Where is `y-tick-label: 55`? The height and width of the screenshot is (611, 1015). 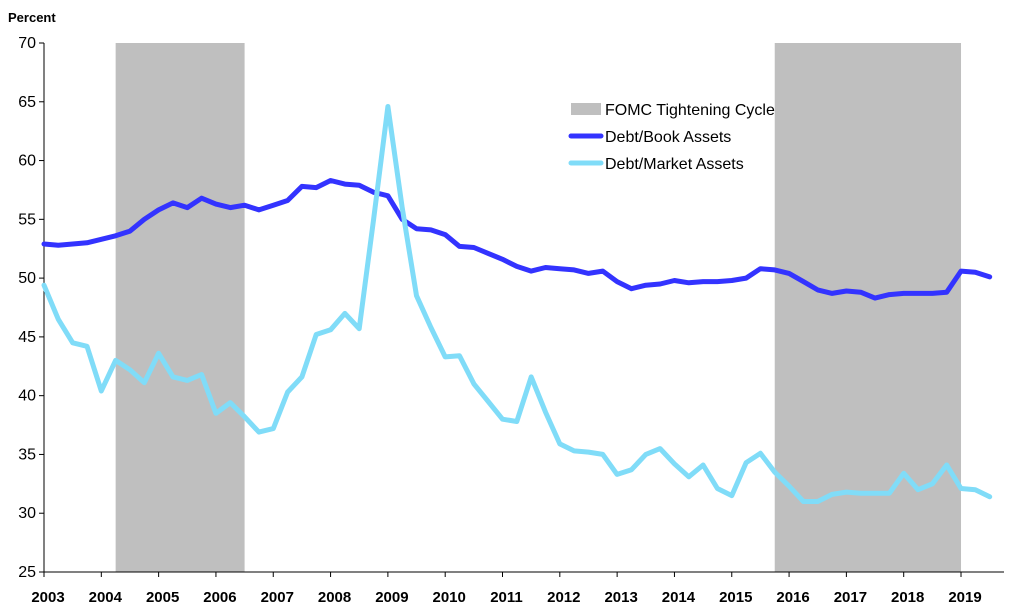
y-tick-label: 55 is located at coordinates (27, 219).